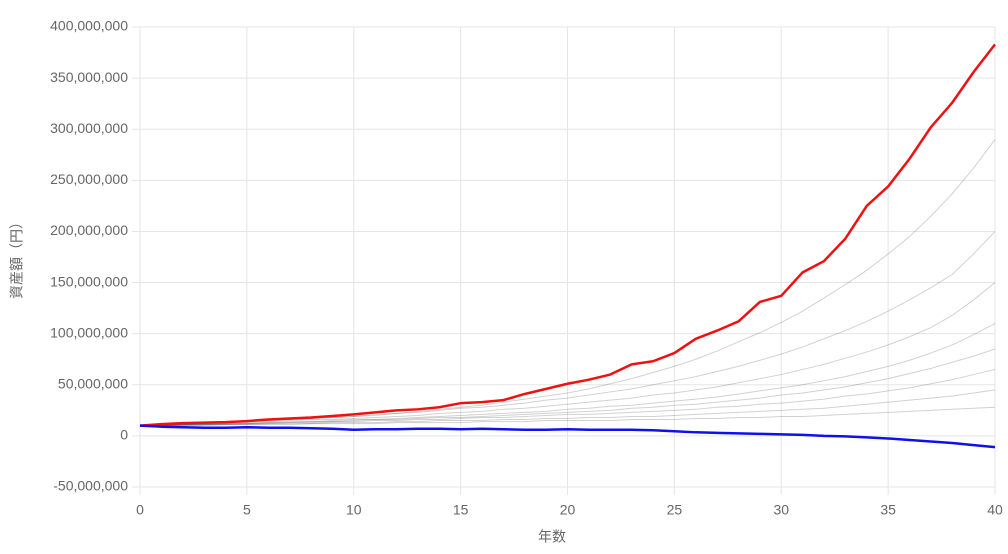 This screenshot has height=554, width=1008. Describe the element at coordinates (89, 128) in the screenshot. I see `y-tick-label: 300,000,000` at that location.